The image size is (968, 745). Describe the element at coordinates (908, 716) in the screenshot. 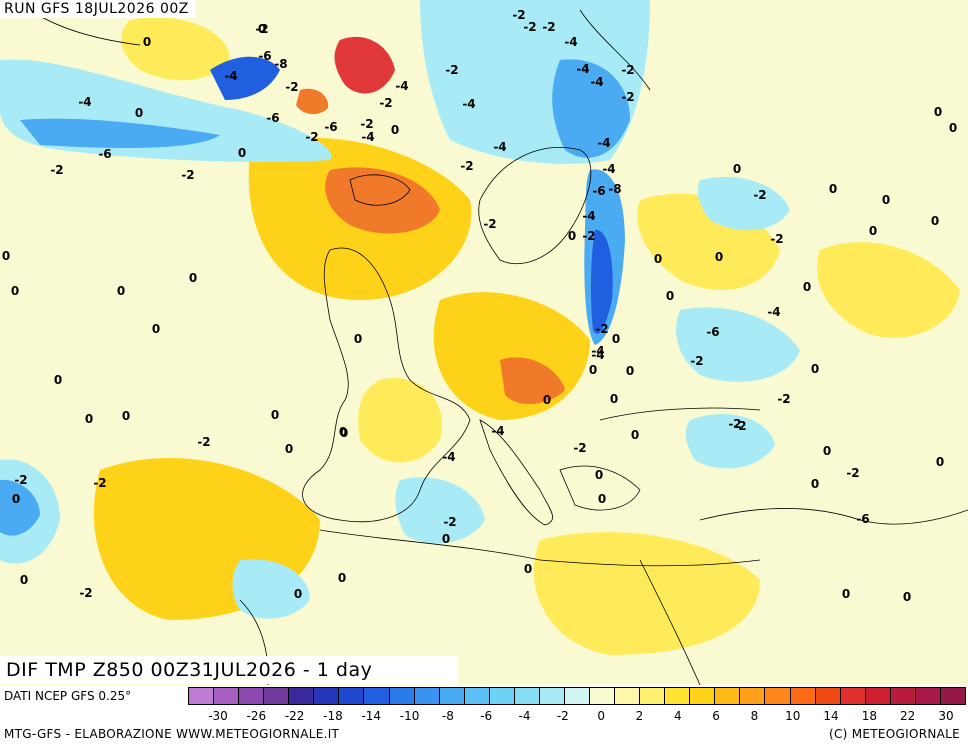

I see `color-scale-tick-label: 22` at that location.